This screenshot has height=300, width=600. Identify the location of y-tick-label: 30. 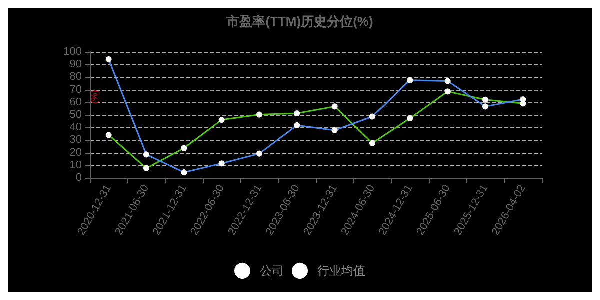
(76, 140).